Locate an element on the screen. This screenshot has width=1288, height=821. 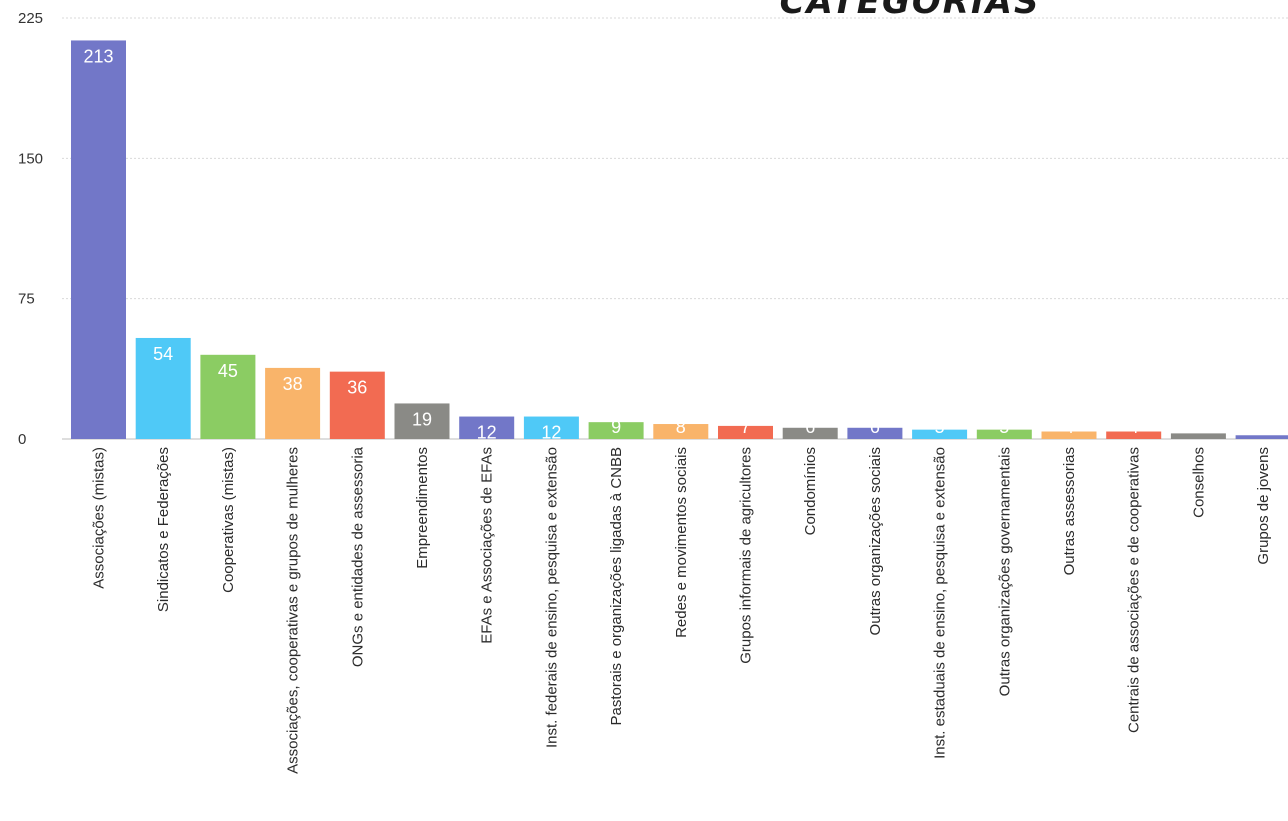
x-tick-label: Condomínios is located at coordinates (810, 491).